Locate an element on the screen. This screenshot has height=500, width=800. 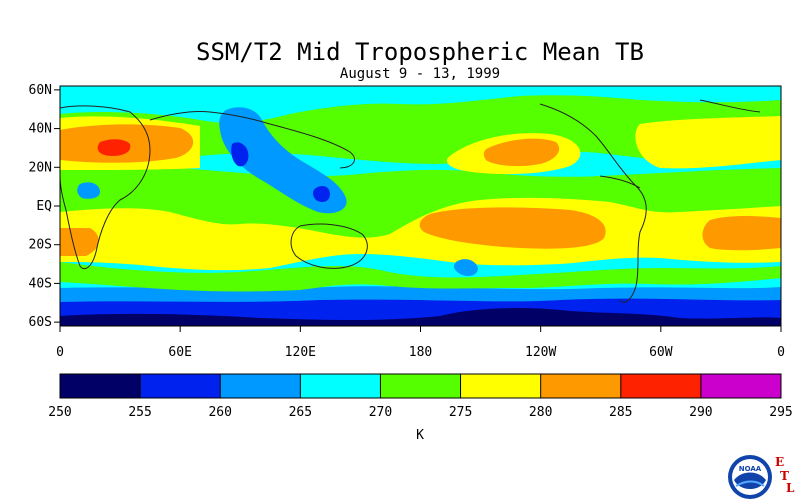
lon-tick-label: 120E is located at coordinates (300, 352).